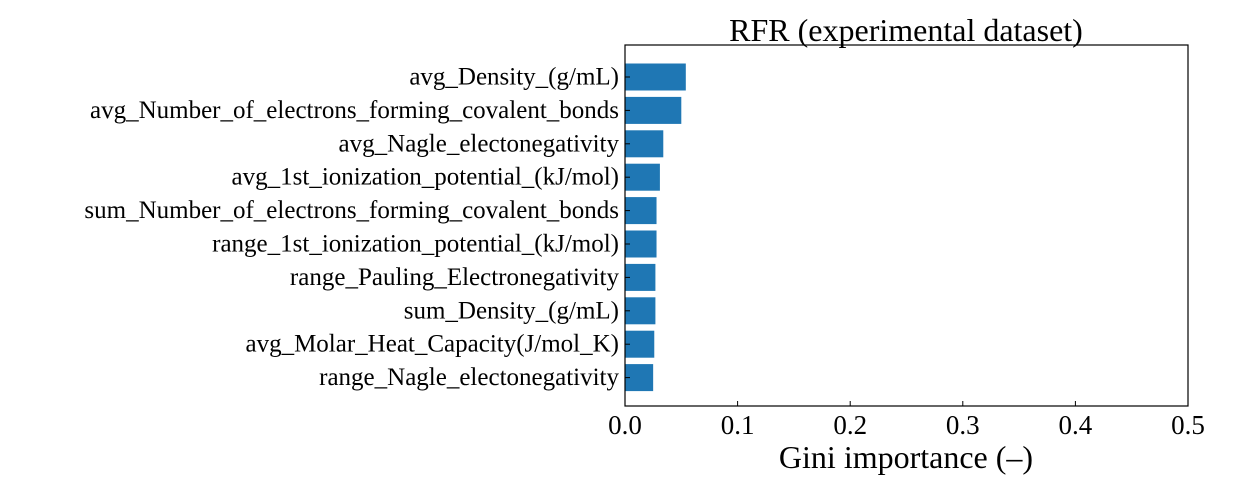 This screenshot has width=1250, height=480. Describe the element at coordinates (455, 277) in the screenshot. I see `y-tick-label: range_Pauling_Electronegativity` at that location.